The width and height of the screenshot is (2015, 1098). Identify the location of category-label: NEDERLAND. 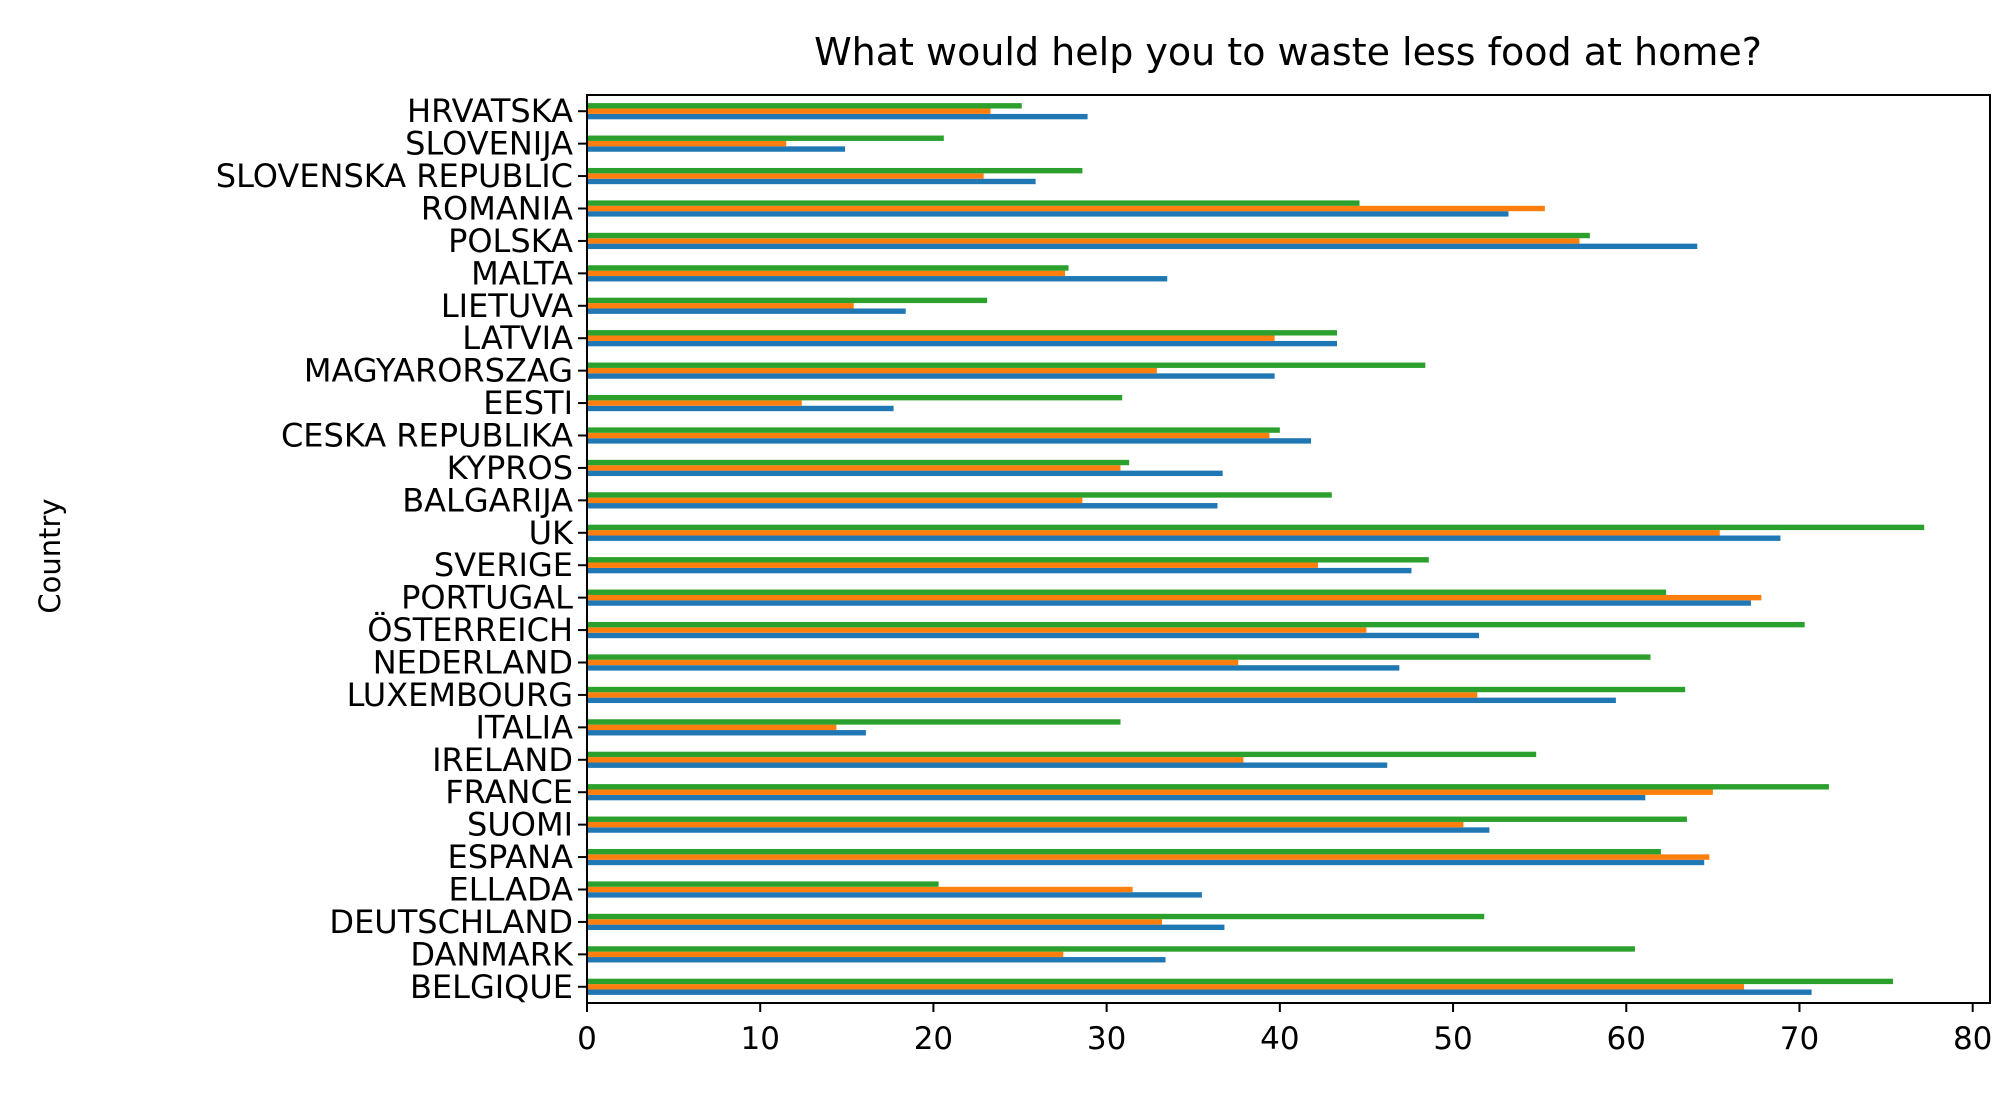
(473, 663).